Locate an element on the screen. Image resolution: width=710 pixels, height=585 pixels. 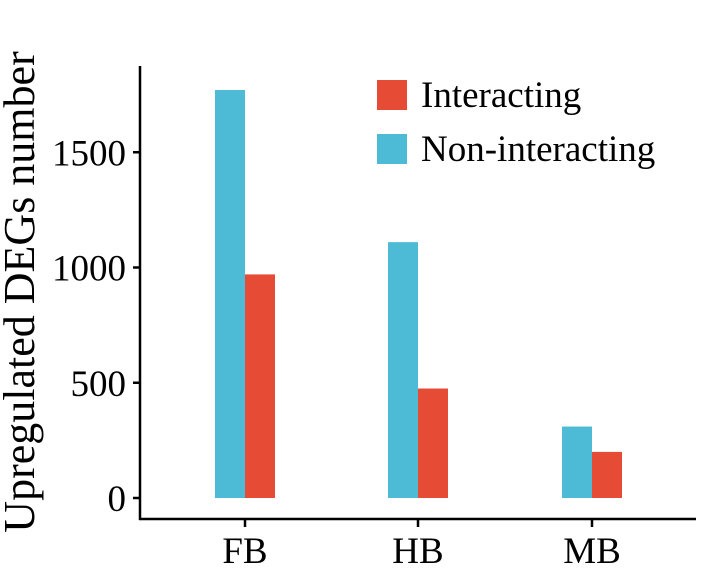
bar-non-interacting-hb is located at coordinates (403, 370).